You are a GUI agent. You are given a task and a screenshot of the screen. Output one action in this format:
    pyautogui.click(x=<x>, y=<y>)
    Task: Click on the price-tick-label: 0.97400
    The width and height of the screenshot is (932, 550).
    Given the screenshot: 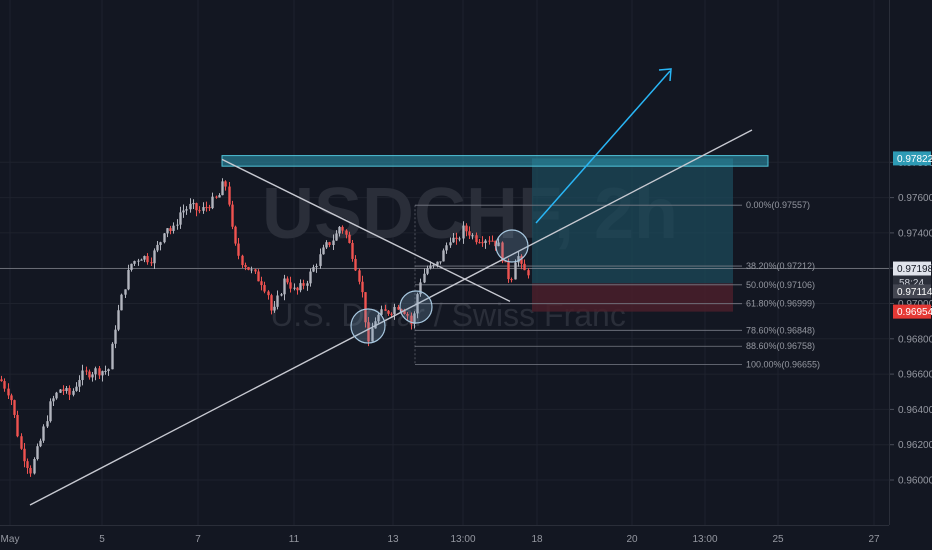 What is the action you would take?
    pyautogui.click(x=915, y=233)
    